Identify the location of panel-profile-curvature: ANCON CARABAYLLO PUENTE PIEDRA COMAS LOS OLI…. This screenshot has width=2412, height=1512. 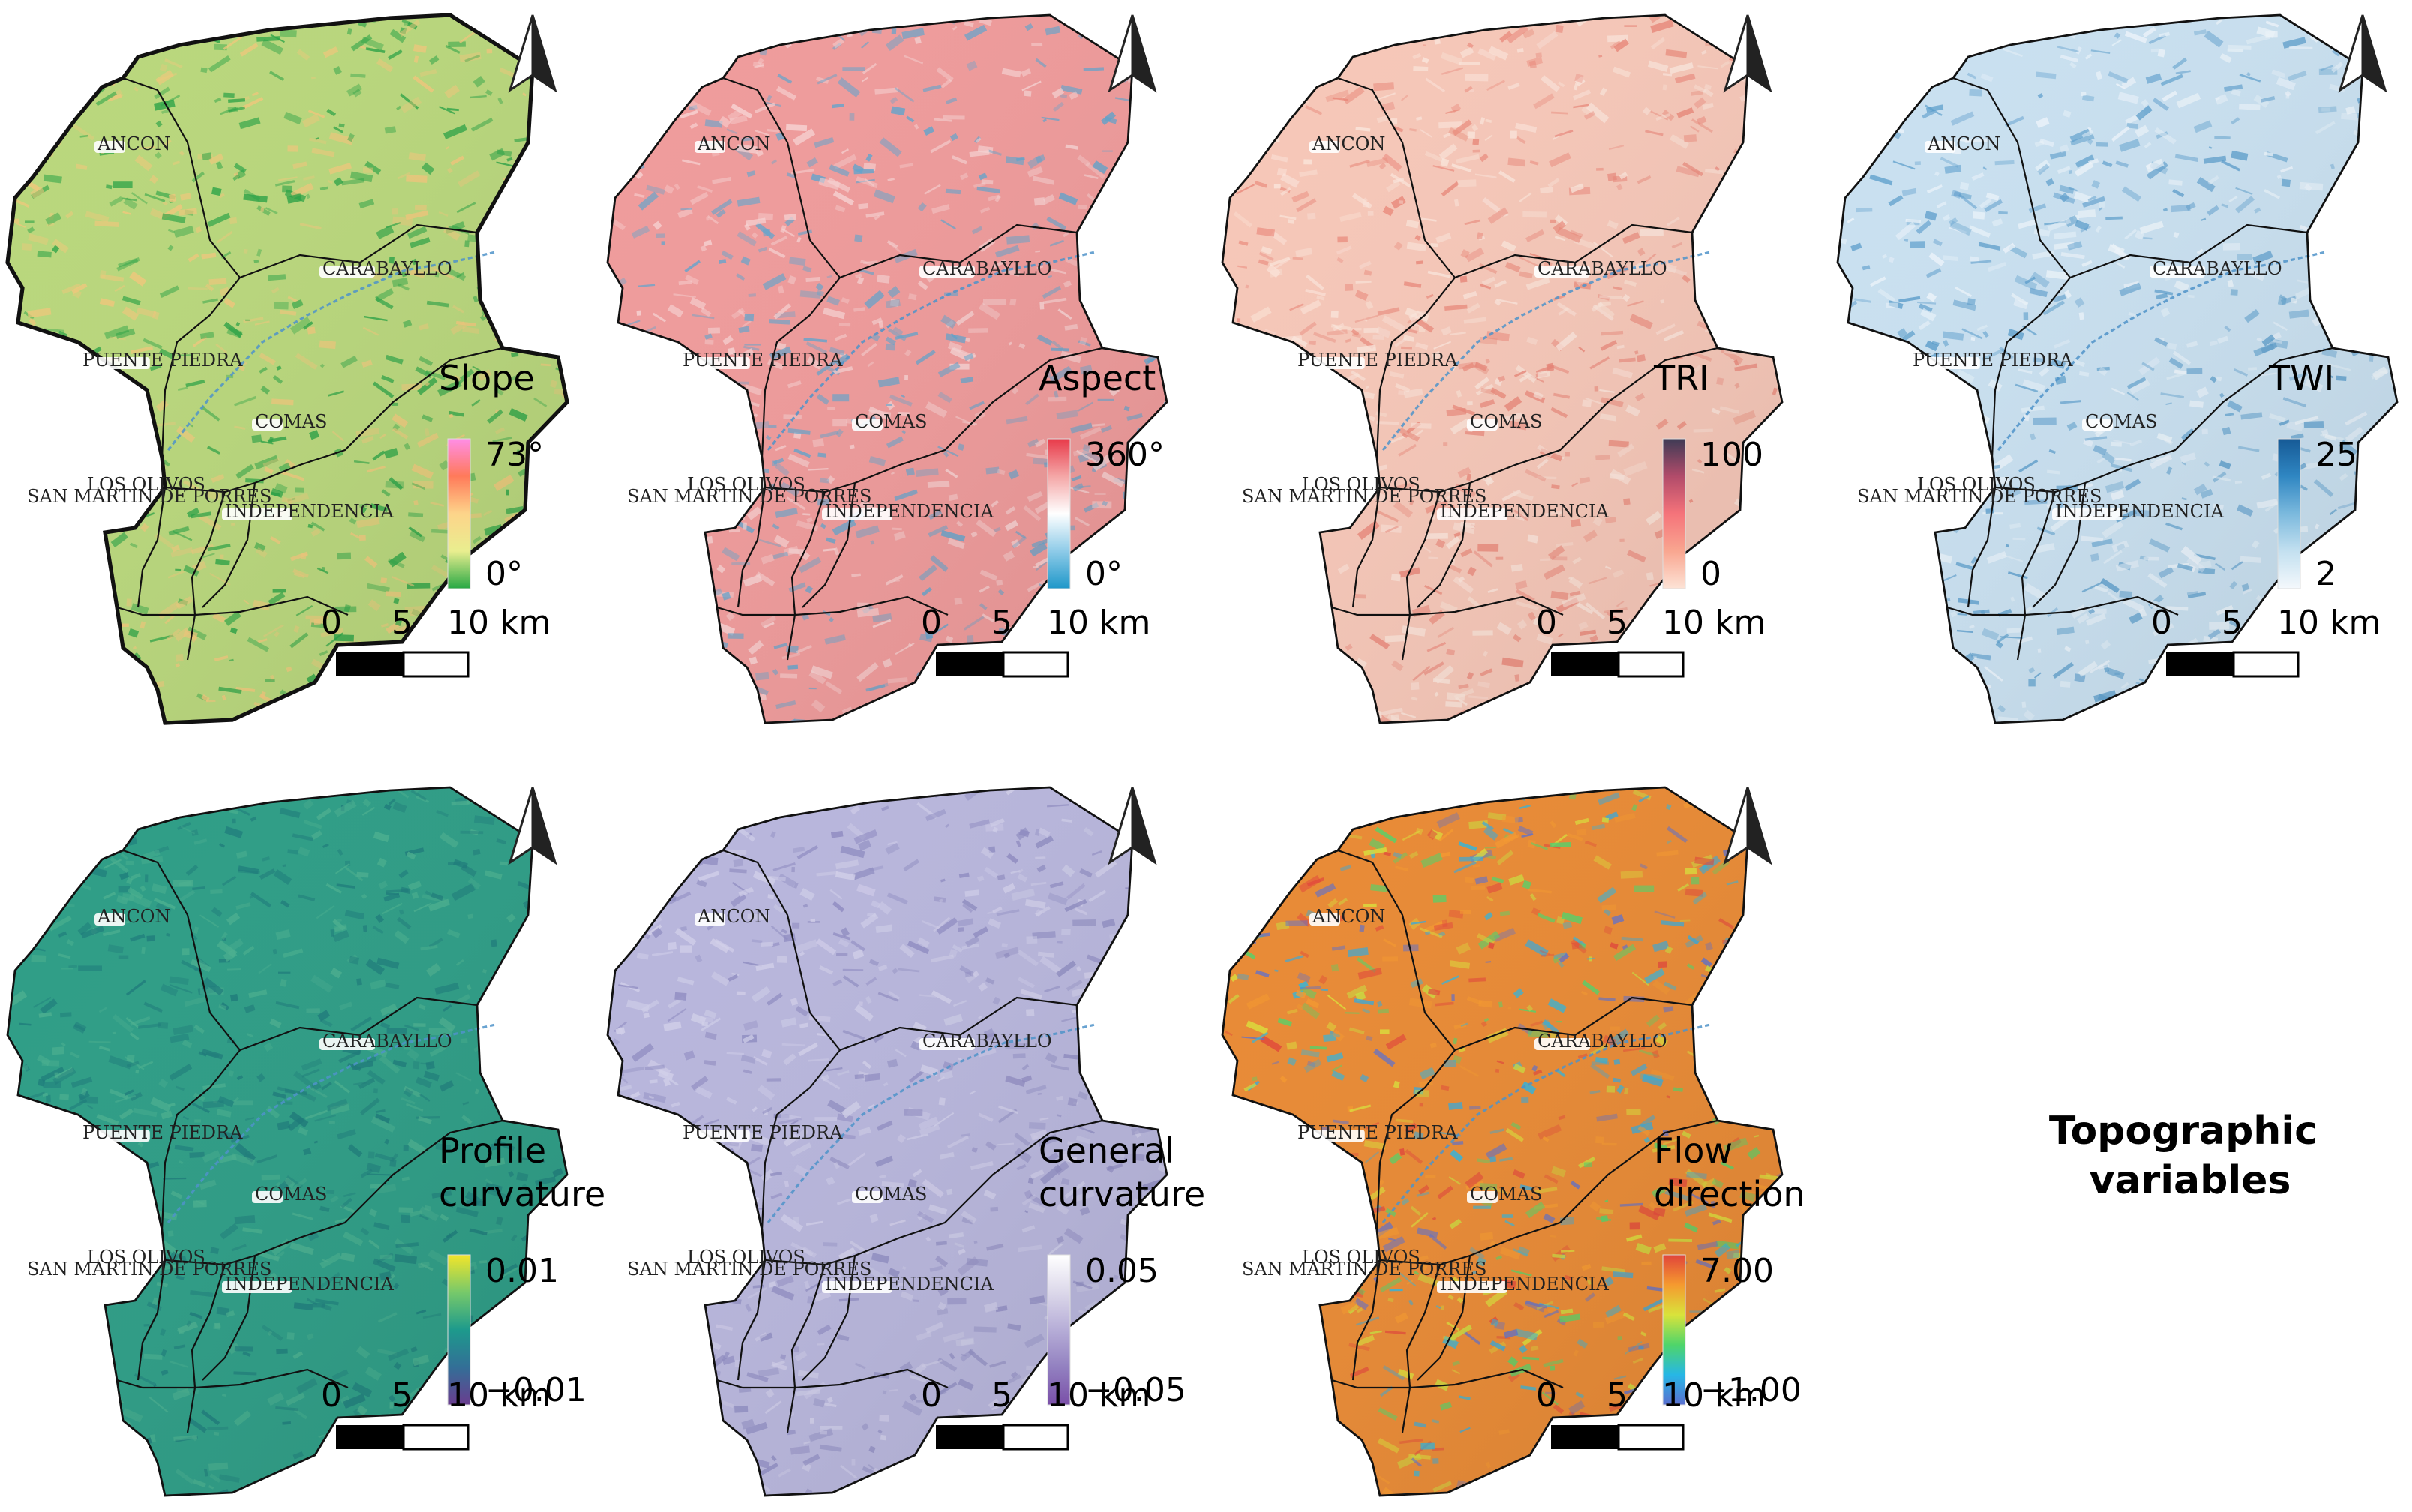
(305, 1141).